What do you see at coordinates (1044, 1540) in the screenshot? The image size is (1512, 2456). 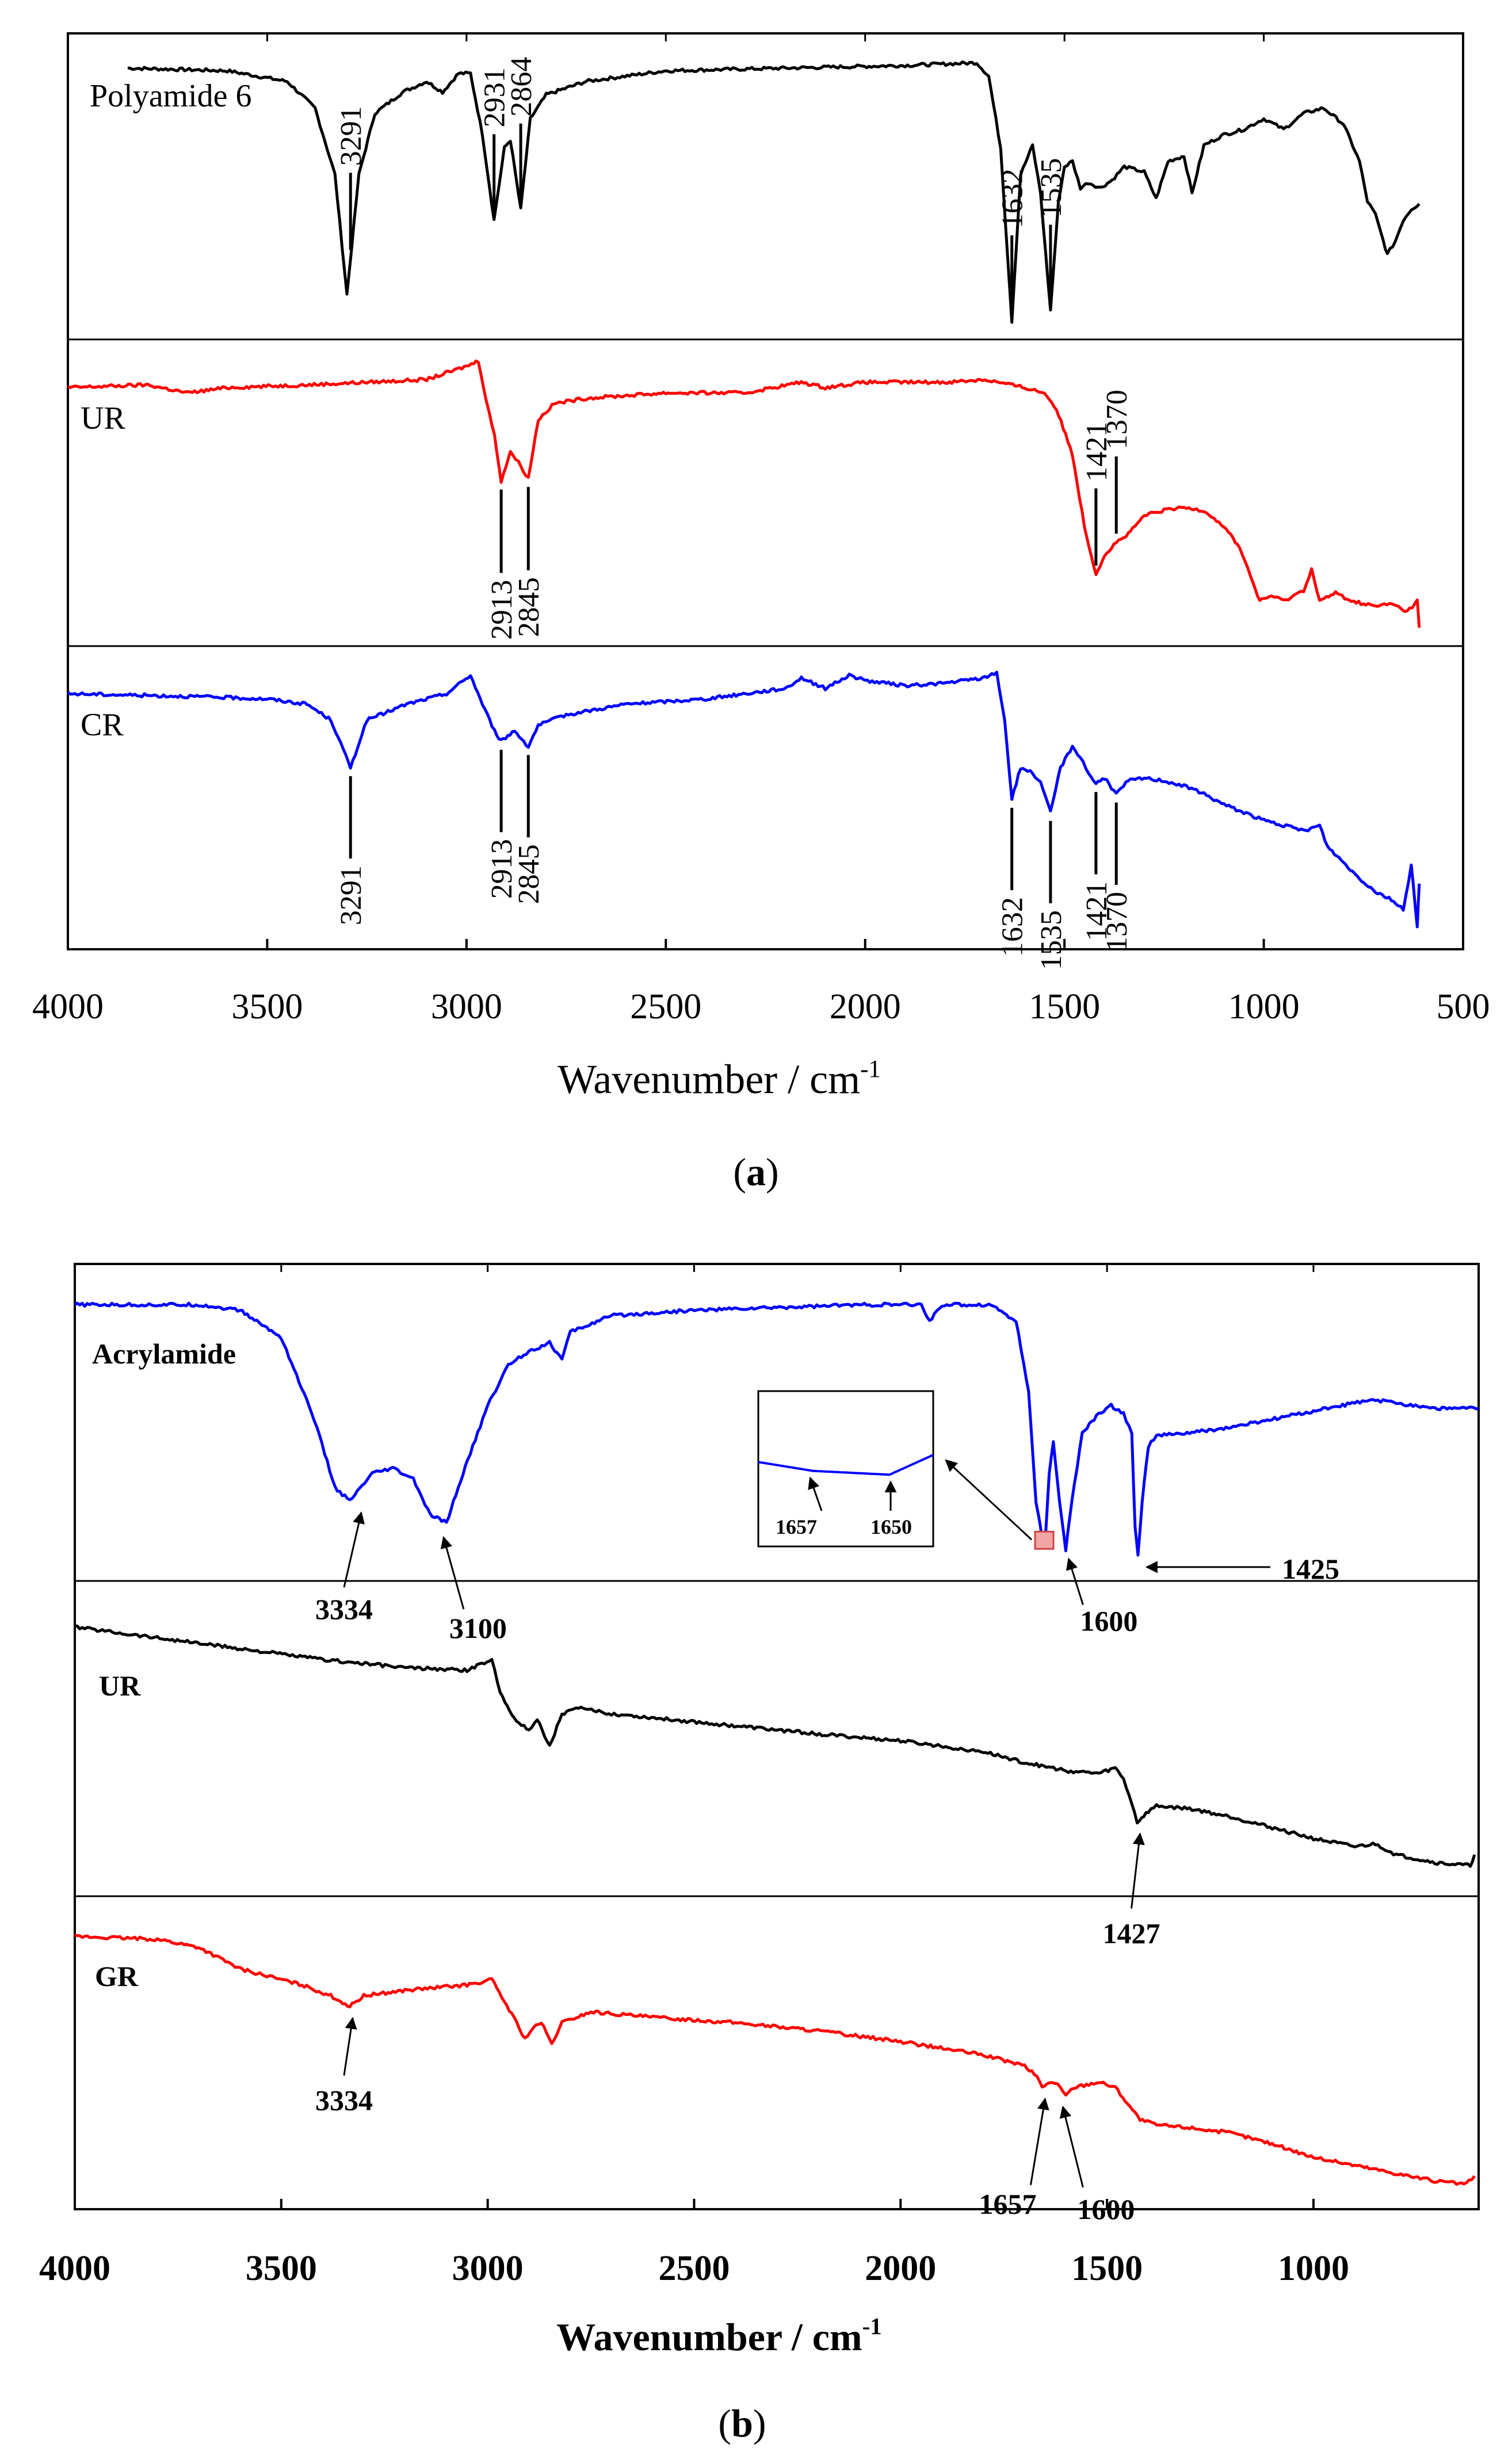 I see `inset-zoom-marker` at bounding box center [1044, 1540].